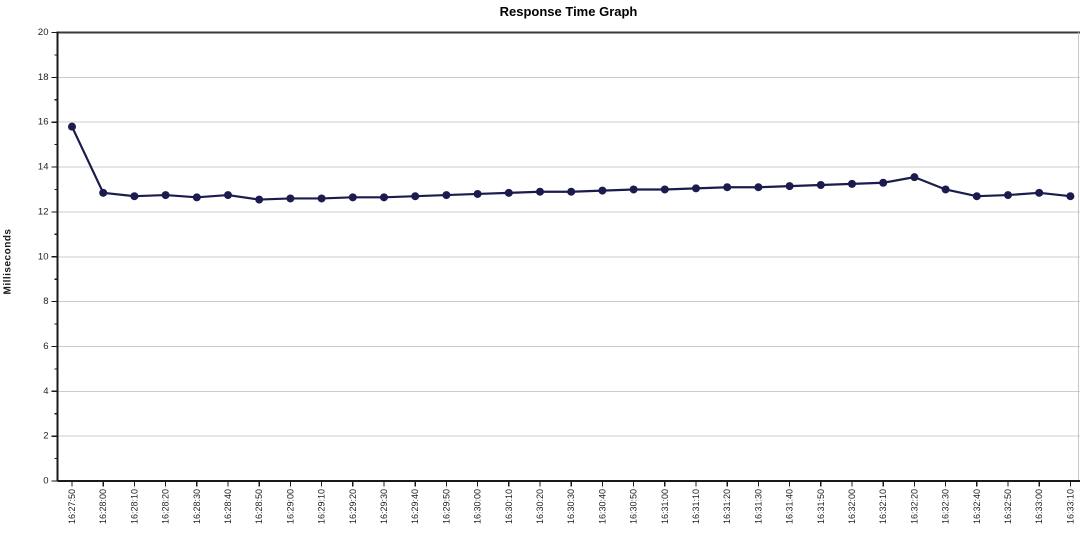 This screenshot has height=538, width=1080. Describe the element at coordinates (166, 506) in the screenshot. I see `x-tick-label: 16:28:20` at that location.